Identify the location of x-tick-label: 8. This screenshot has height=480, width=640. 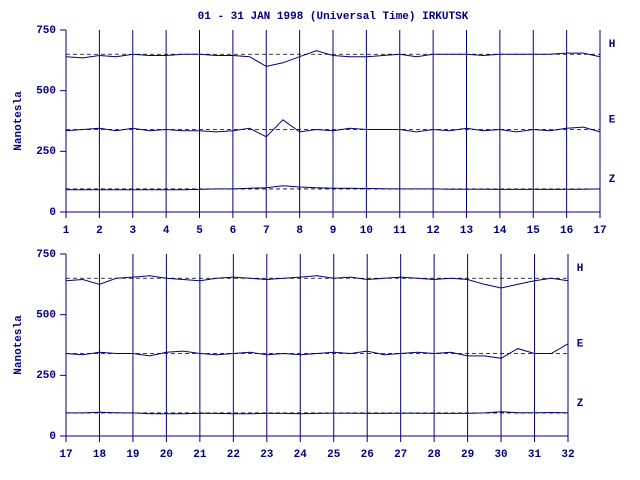
(299, 231).